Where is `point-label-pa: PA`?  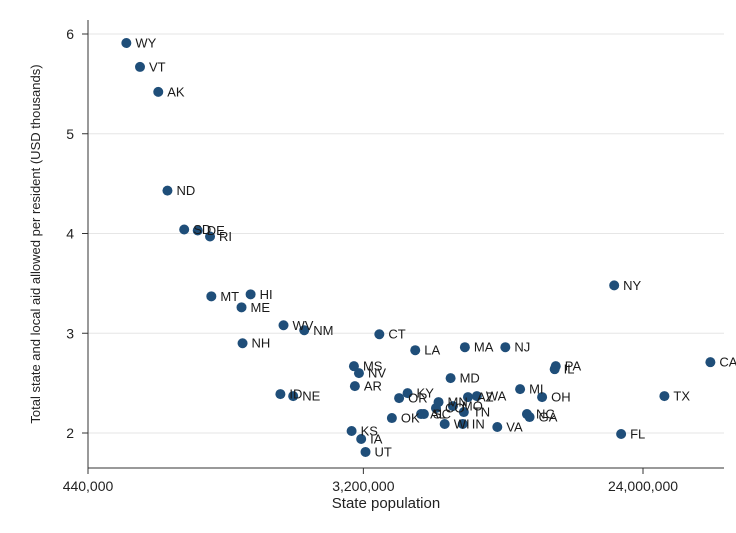
point-label-pa: PA is located at coordinates (573, 366).